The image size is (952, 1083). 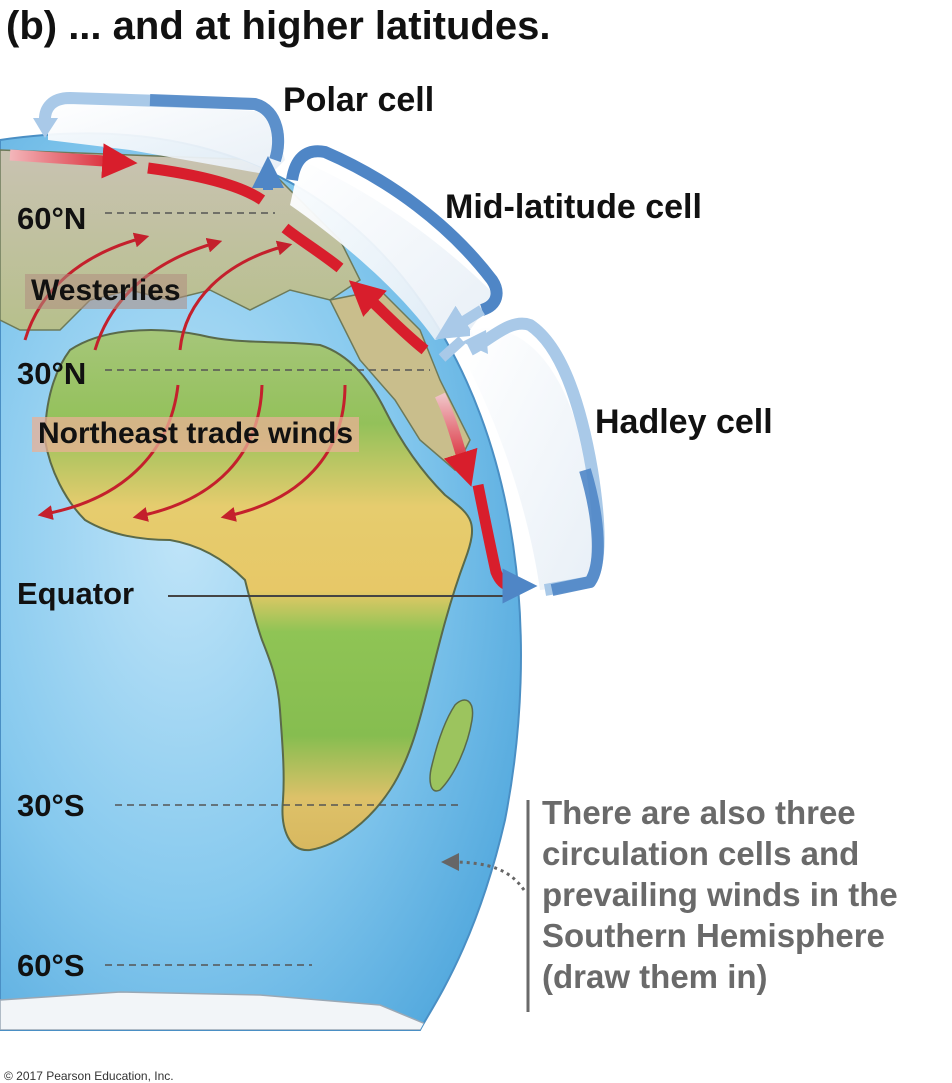 What do you see at coordinates (235, 295) in the screenshot?
I see `westerly-arrow` at bounding box center [235, 295].